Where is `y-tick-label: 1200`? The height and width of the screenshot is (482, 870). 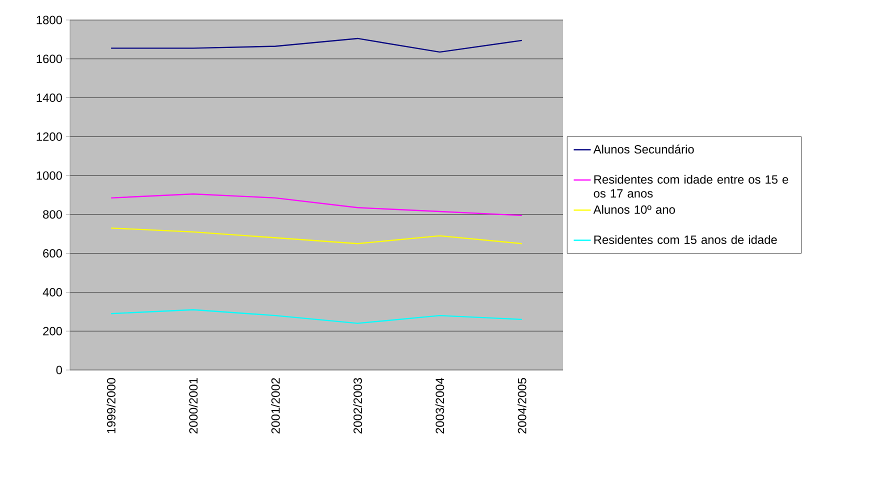 y-tick-label: 1200 is located at coordinates (49, 136).